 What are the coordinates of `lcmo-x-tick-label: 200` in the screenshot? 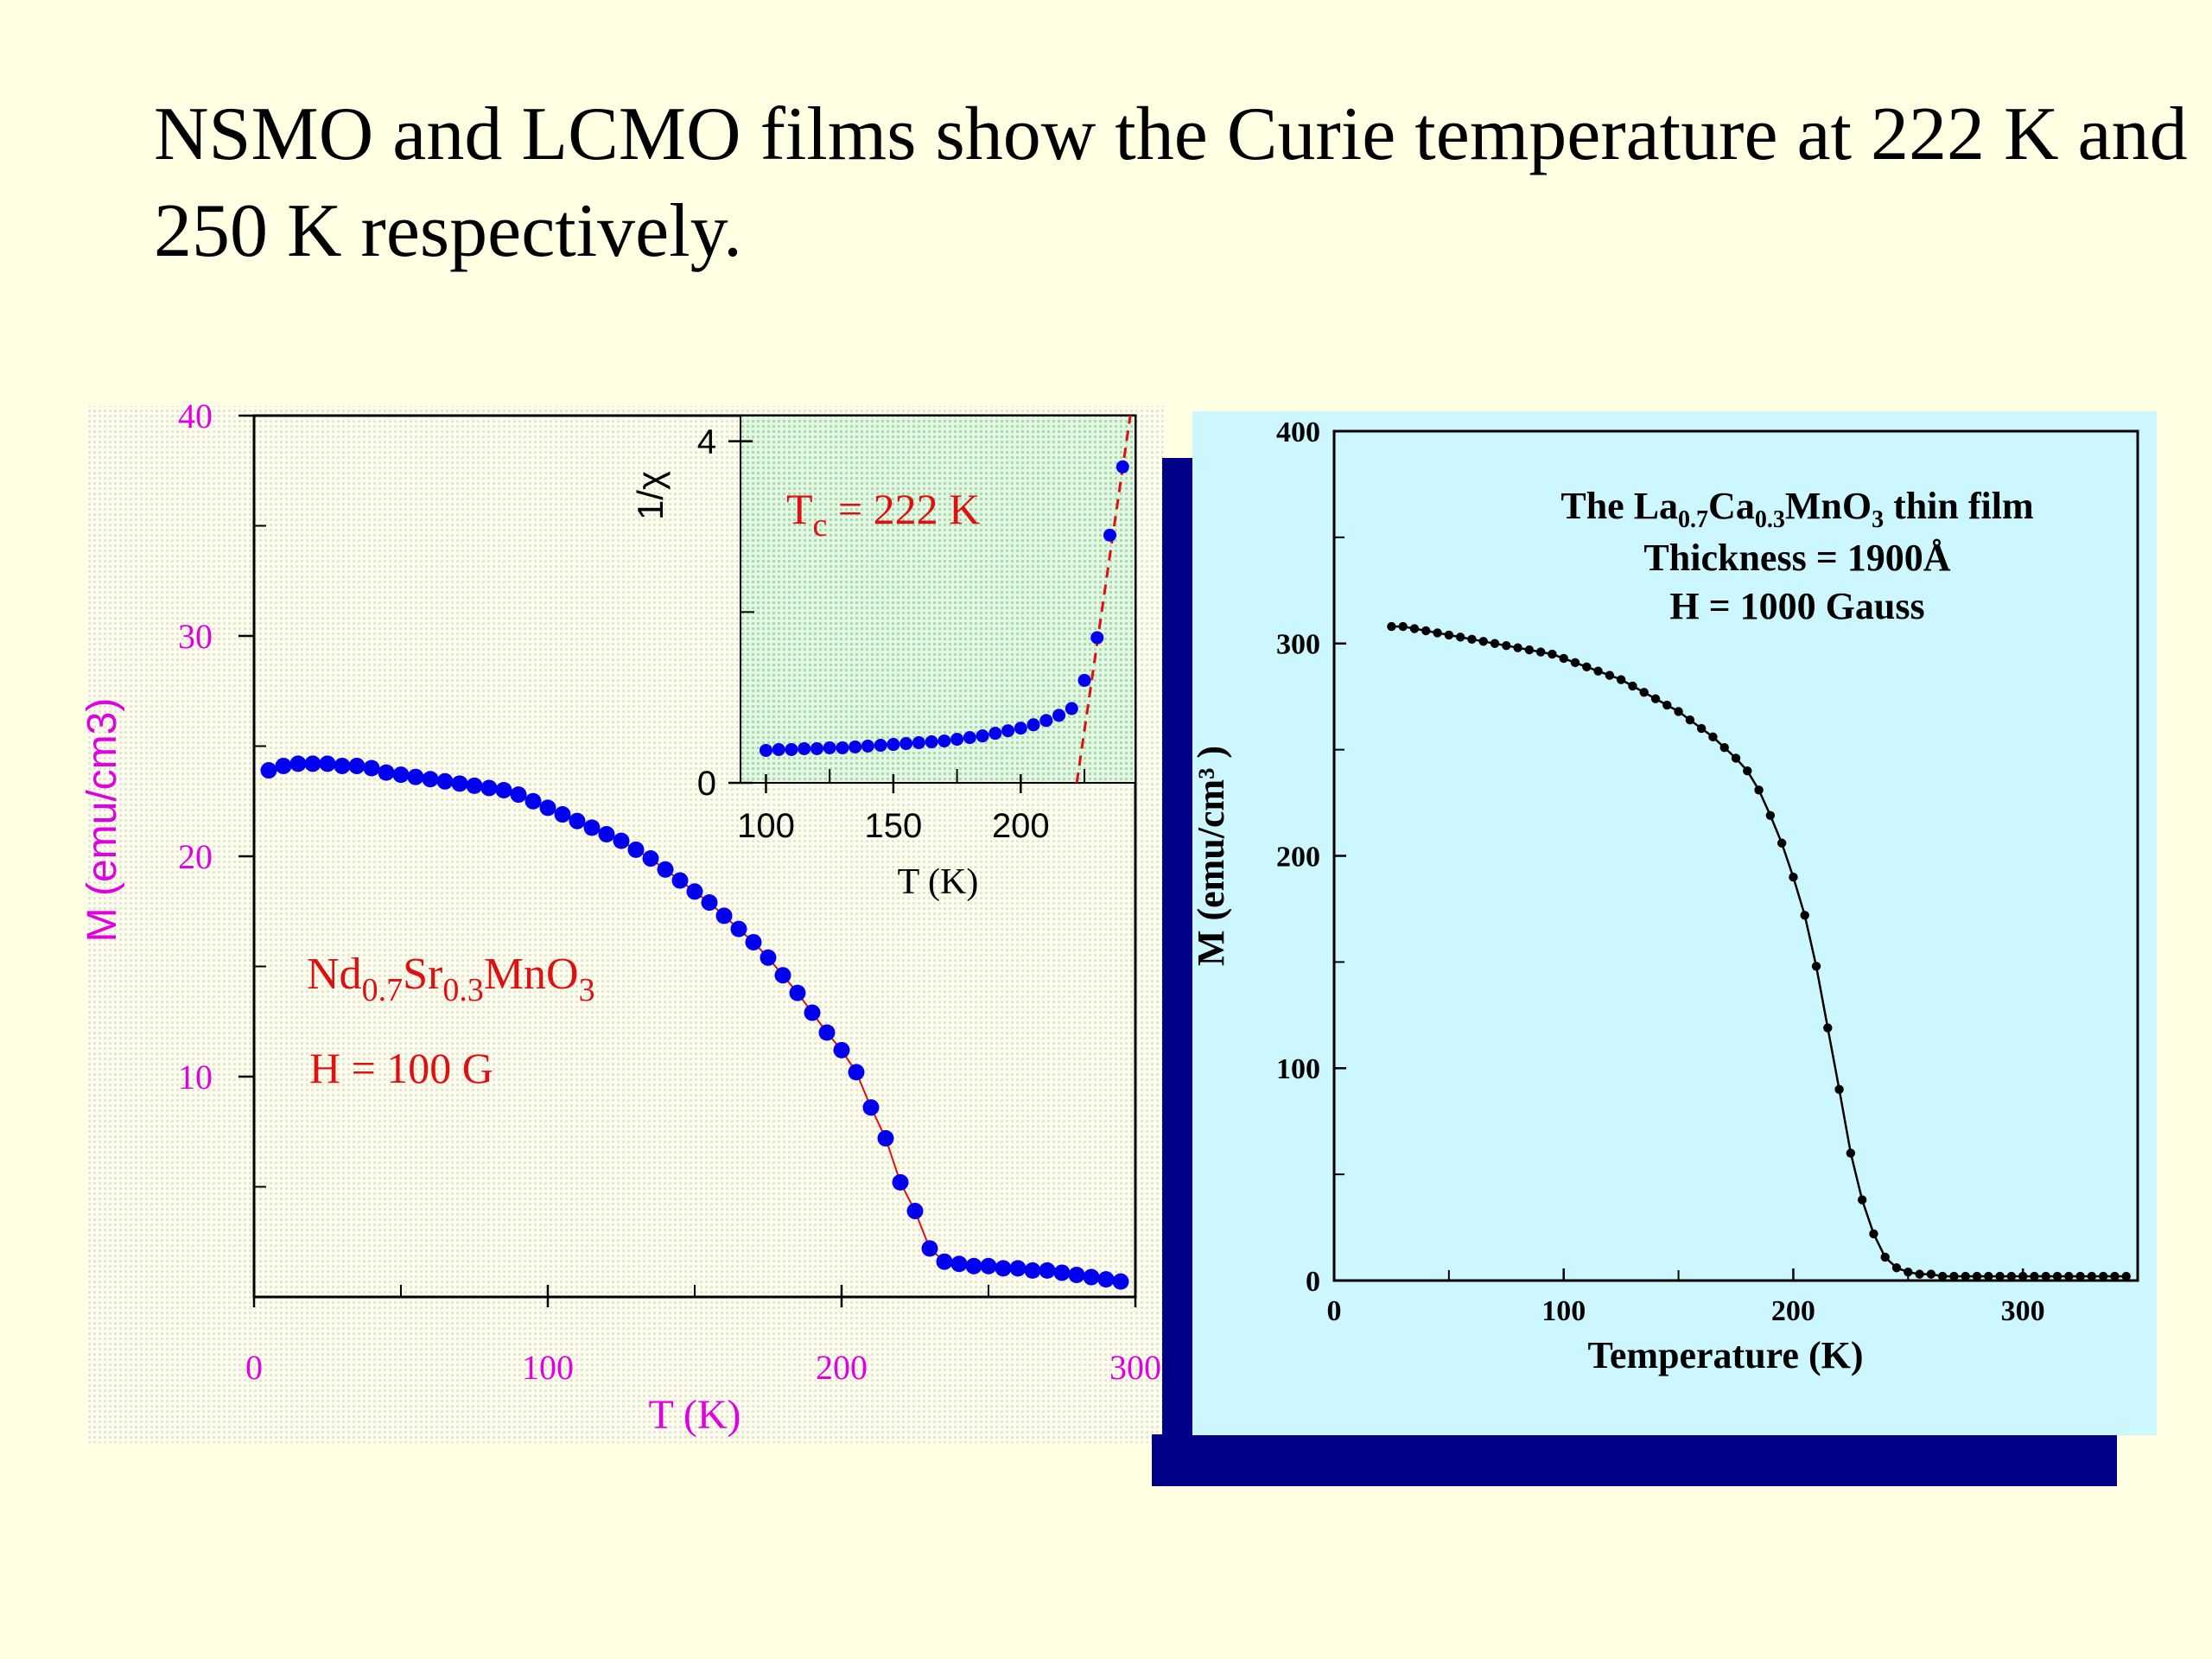 It's located at (1793, 1311).